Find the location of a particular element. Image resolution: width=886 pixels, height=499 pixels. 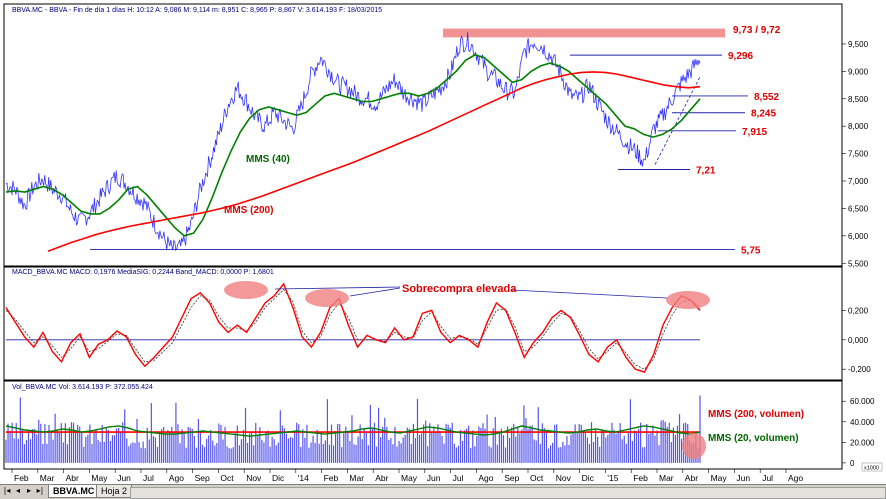

volume-ma200-label: MMS (200, volumen) is located at coordinates (756, 414).